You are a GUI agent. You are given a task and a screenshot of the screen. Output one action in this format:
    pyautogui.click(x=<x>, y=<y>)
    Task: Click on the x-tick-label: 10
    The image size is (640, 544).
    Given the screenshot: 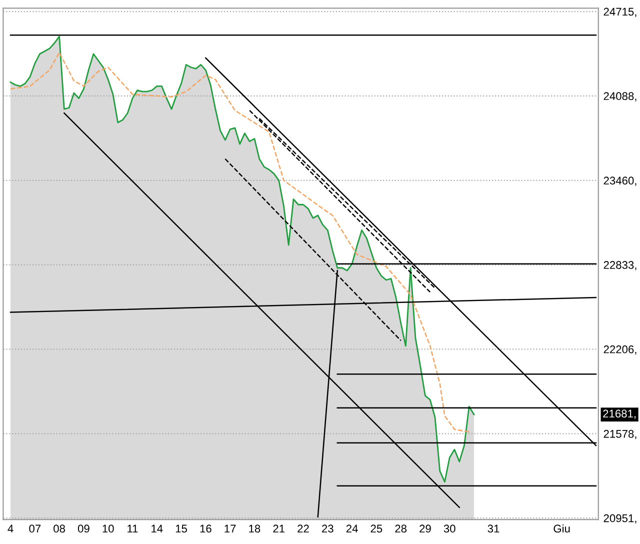 What is the action you would take?
    pyautogui.click(x=108, y=528)
    